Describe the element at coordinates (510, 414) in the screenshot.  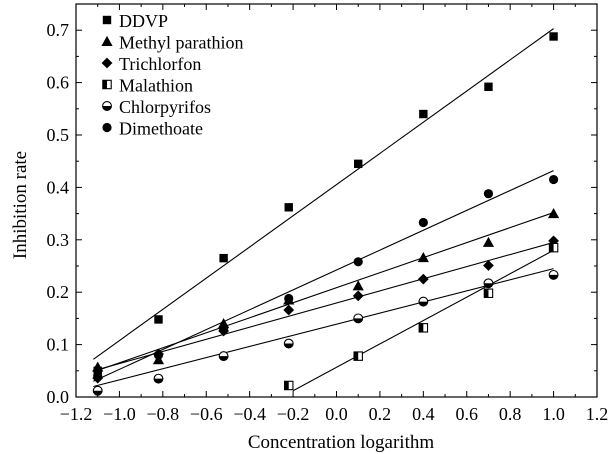
I see `x-tick-label: 0.8` at that location.